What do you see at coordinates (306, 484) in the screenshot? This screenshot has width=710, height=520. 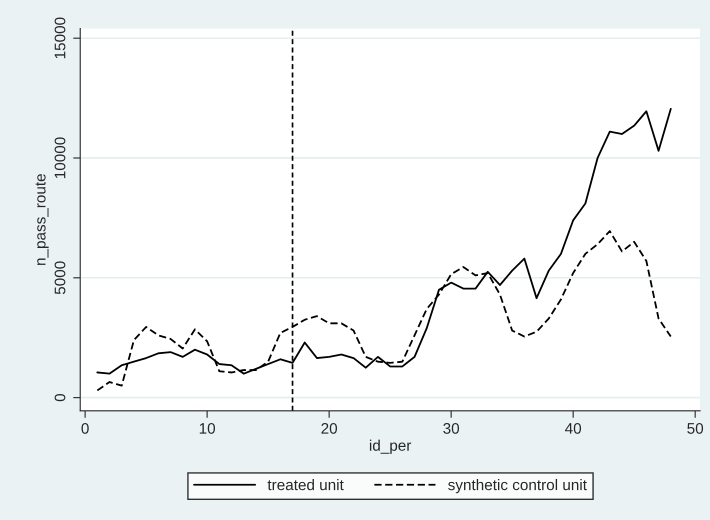 I see `legend-label: treated unit` at bounding box center [306, 484].